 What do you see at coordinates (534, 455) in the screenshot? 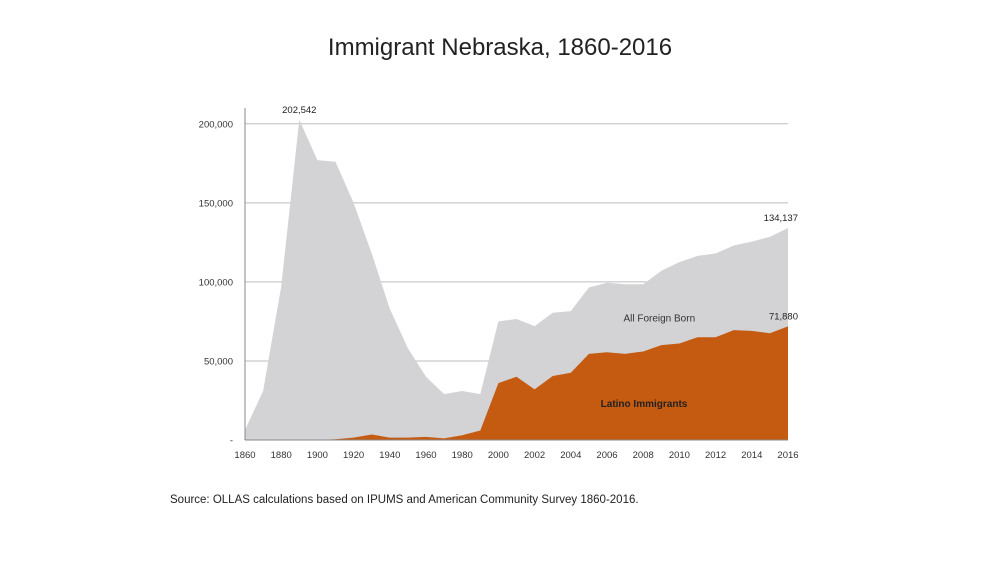
I see `x-tick-label: 2002` at bounding box center [534, 455].